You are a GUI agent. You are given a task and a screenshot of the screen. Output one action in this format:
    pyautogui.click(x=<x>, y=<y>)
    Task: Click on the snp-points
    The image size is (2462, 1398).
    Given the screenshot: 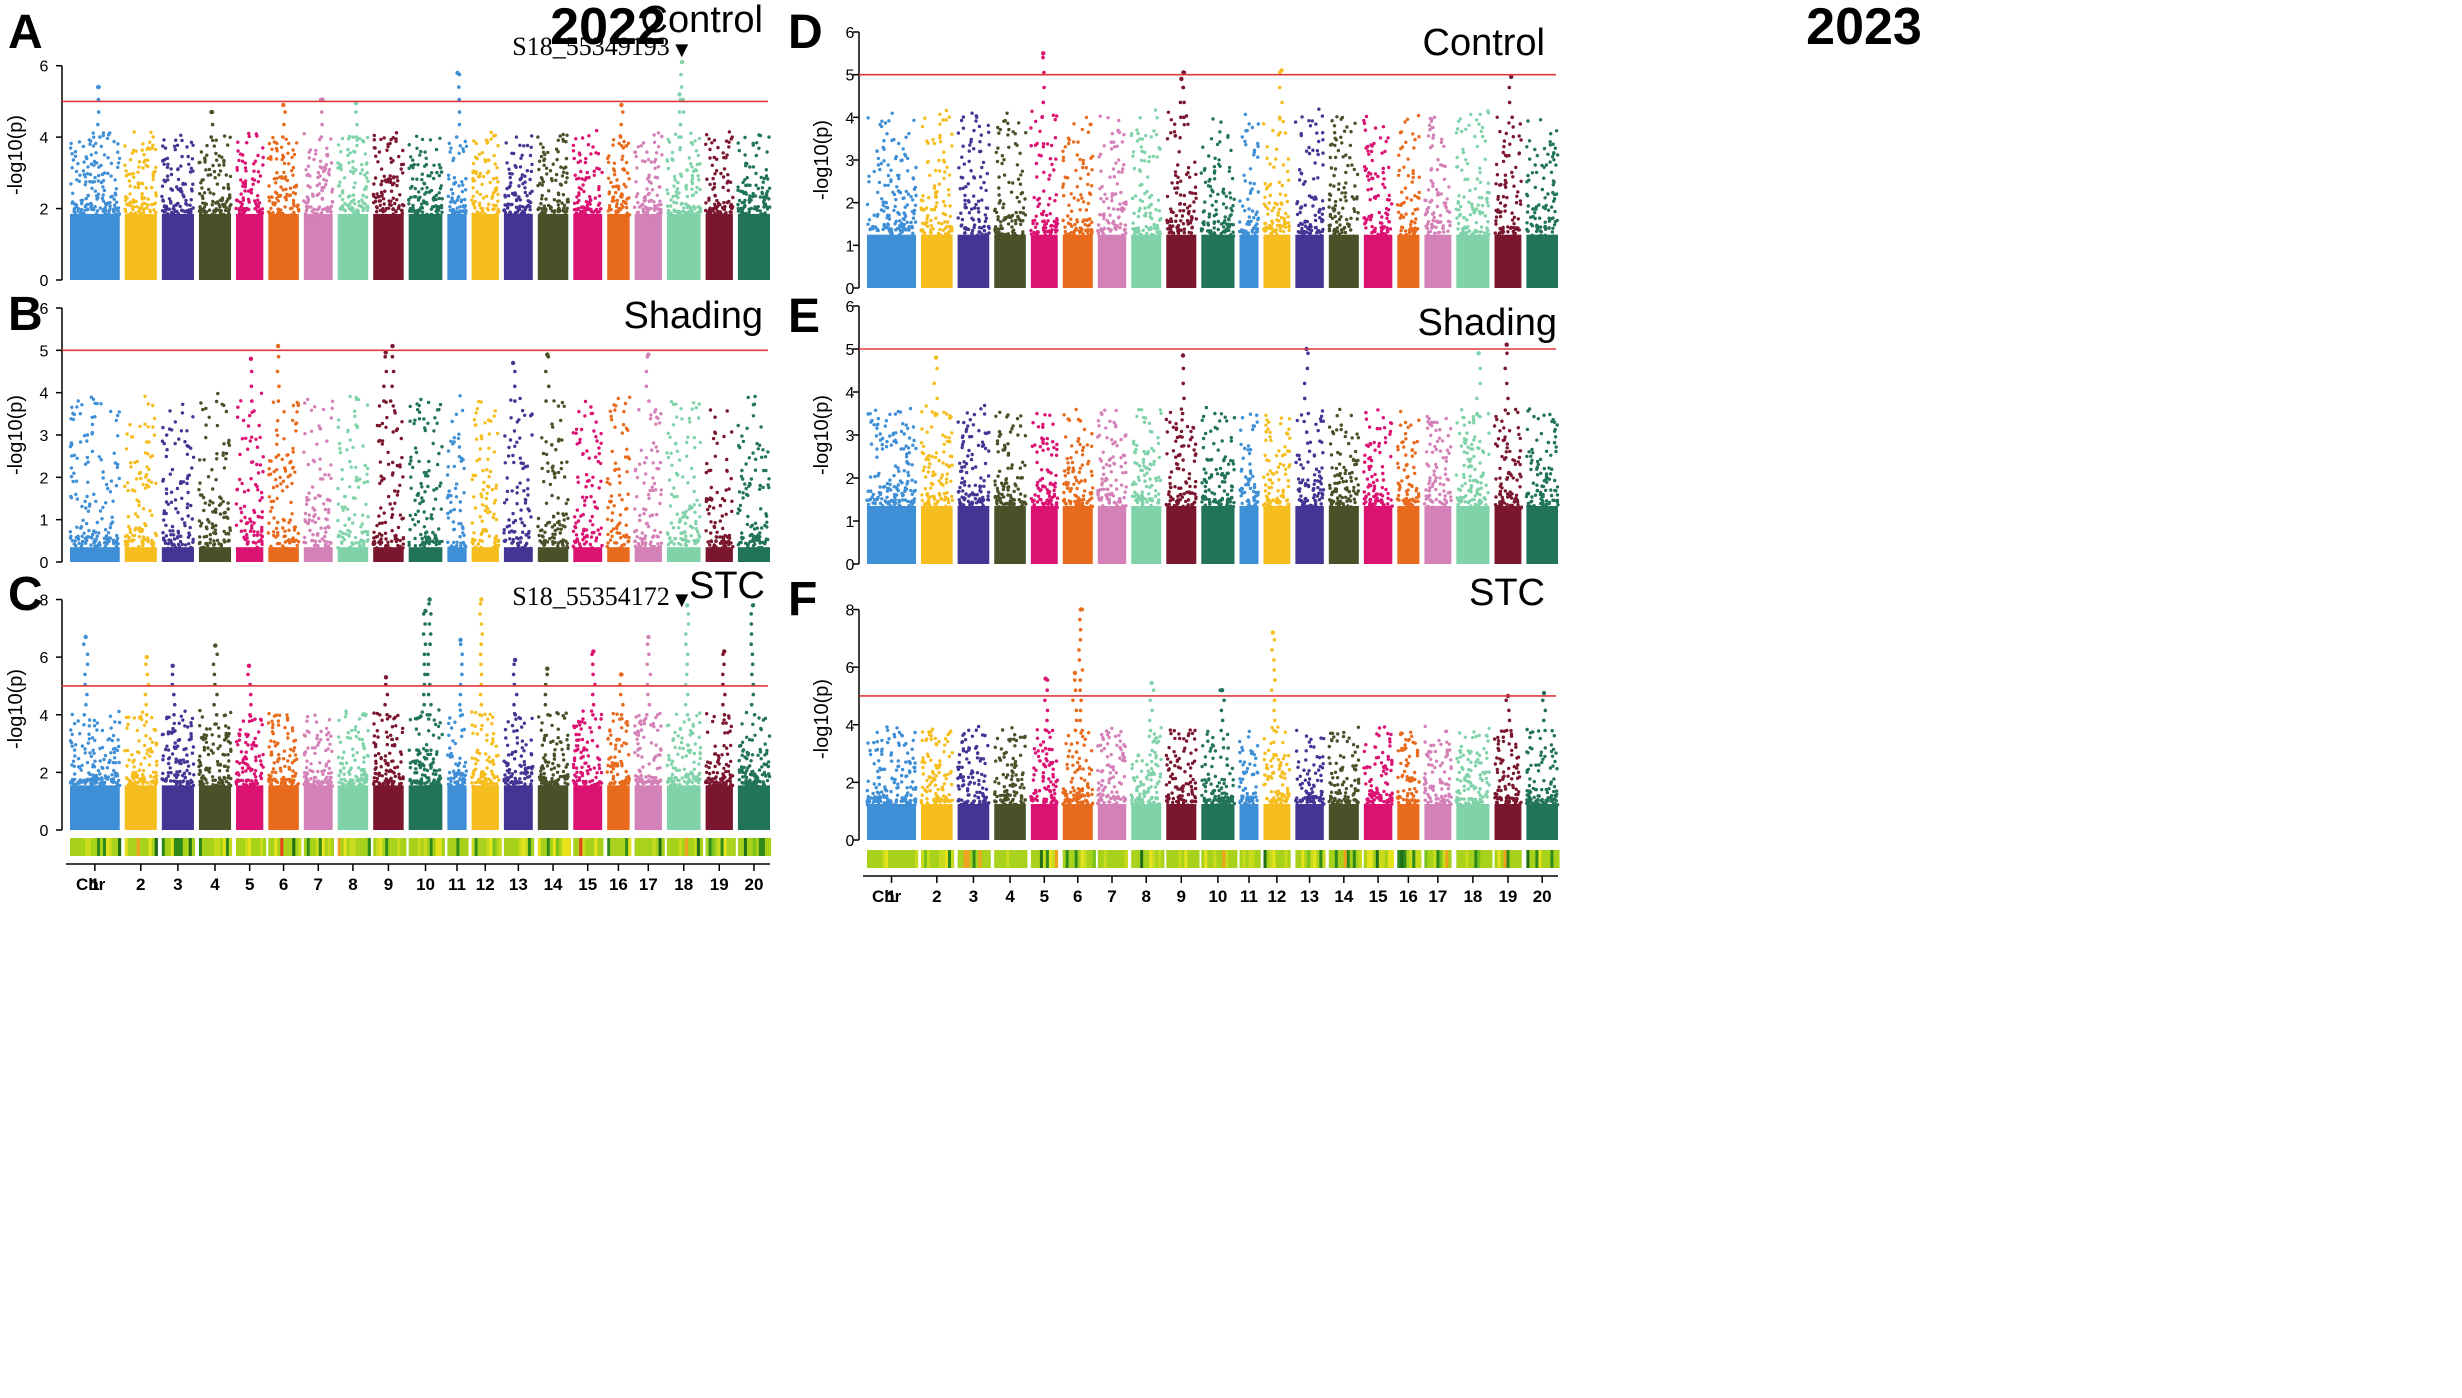 What is the action you would take?
    pyautogui.click(x=419, y=452)
    